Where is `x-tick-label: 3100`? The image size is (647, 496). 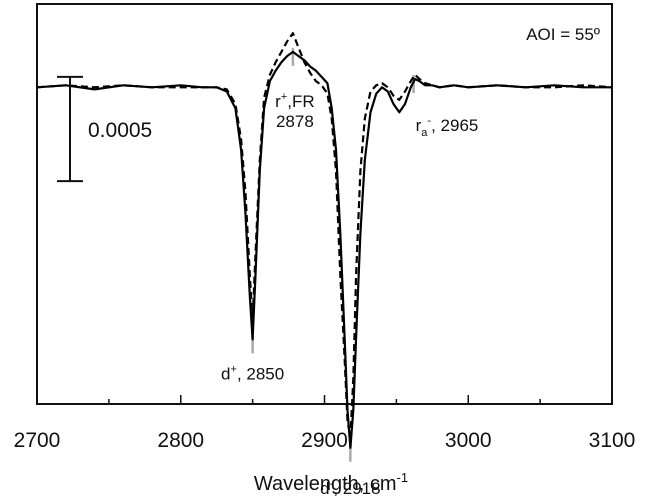
x-tick-label: 3100 is located at coordinates (612, 440).